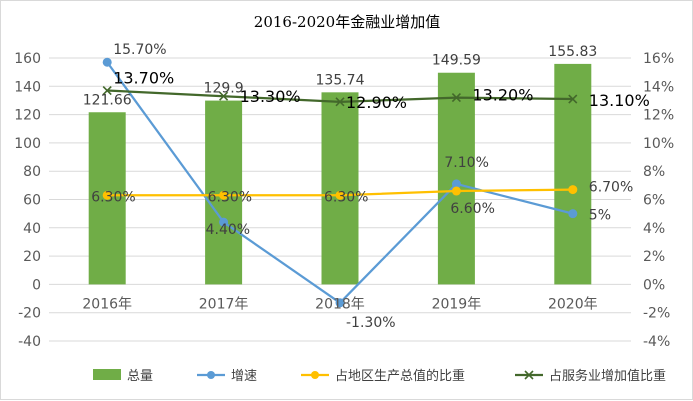 This screenshot has width=693, height=401. I want to click on y-right-tick-label: -2%, so click(656, 314).